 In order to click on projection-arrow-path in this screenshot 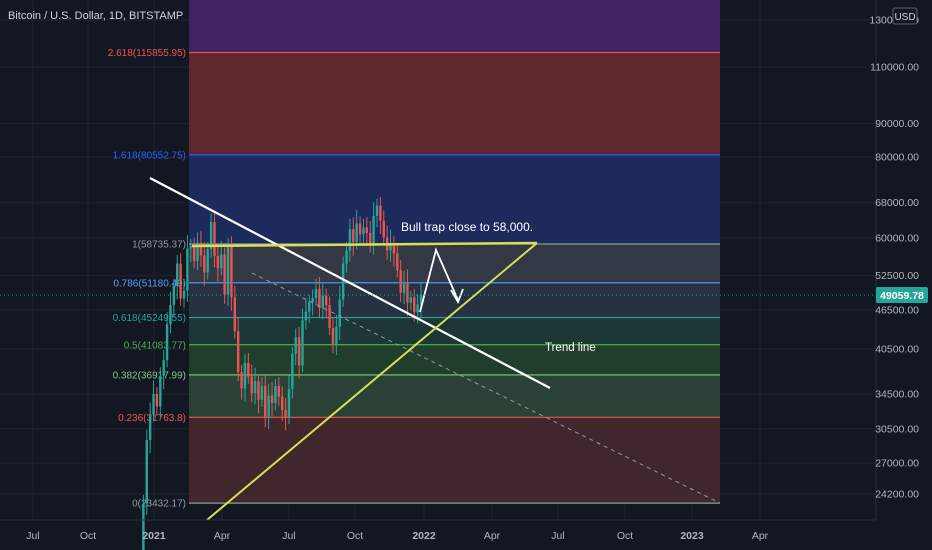, I will do `click(439, 280)`.